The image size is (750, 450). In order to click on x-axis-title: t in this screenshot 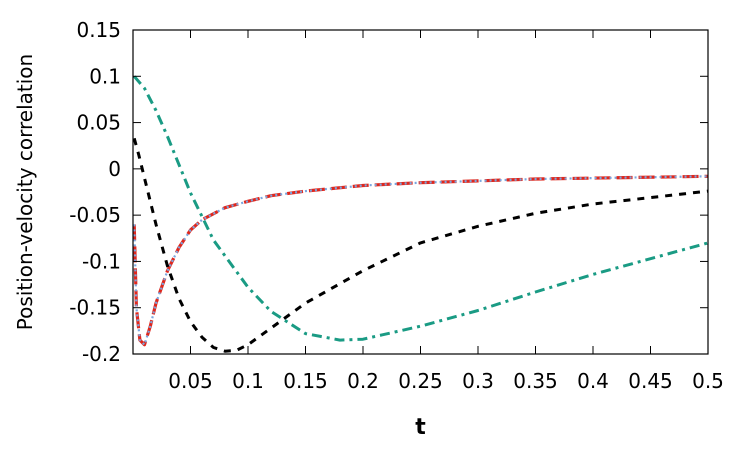, I will do `click(420, 427)`.